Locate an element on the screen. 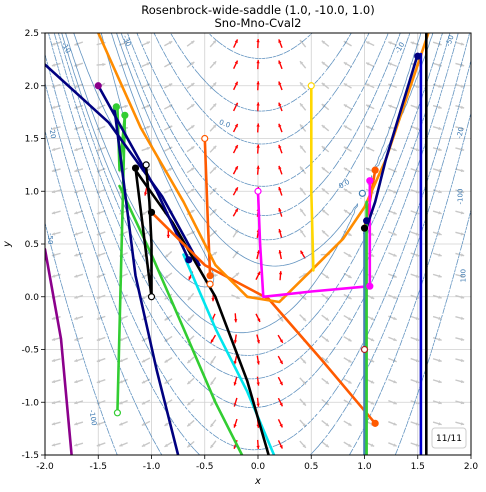 The width and height of the screenshot is (486, 492). x-tick-label: 0.0 is located at coordinates (258, 467).